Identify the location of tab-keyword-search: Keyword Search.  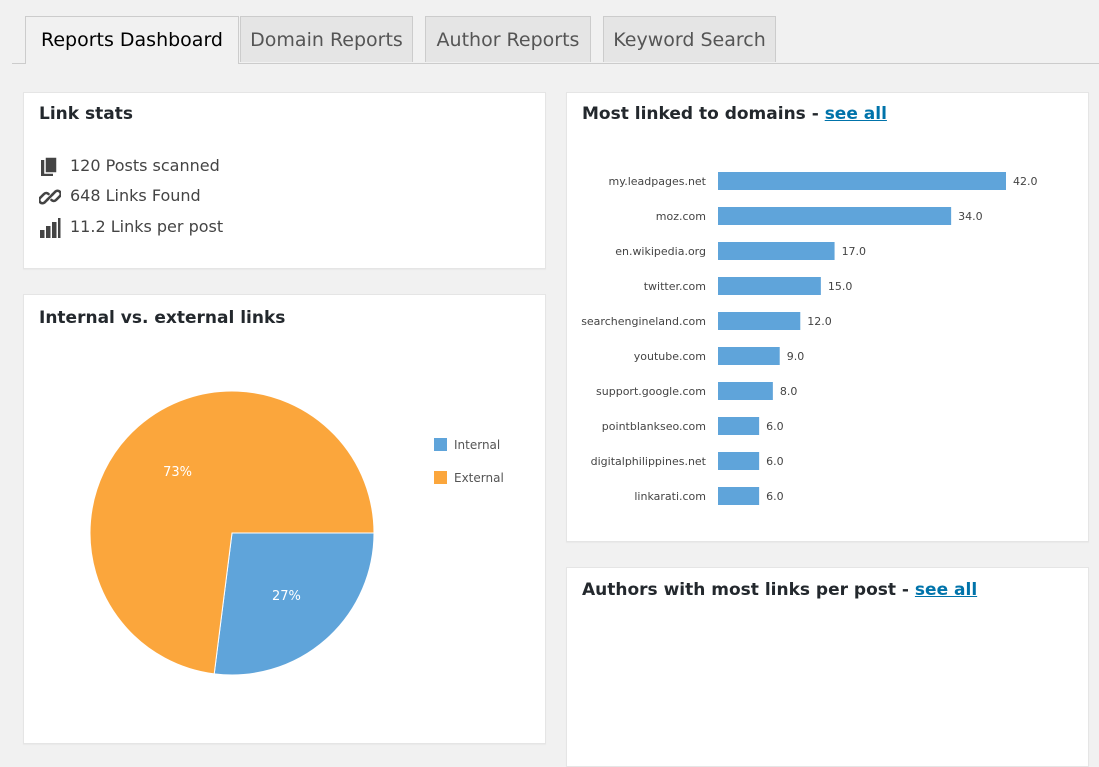
(689, 39).